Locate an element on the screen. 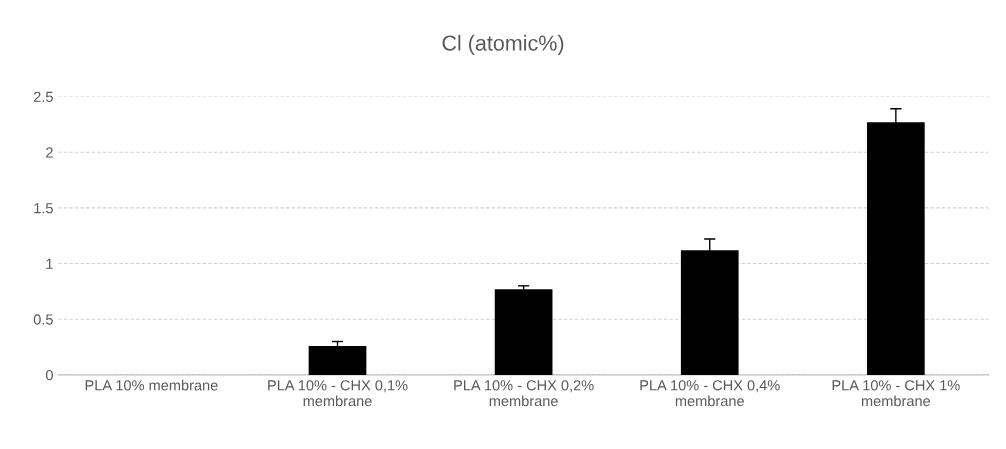 This screenshot has height=449, width=1006. x-tick-label: PLA 10% - CHX 0,2% membrane is located at coordinates (524, 393).